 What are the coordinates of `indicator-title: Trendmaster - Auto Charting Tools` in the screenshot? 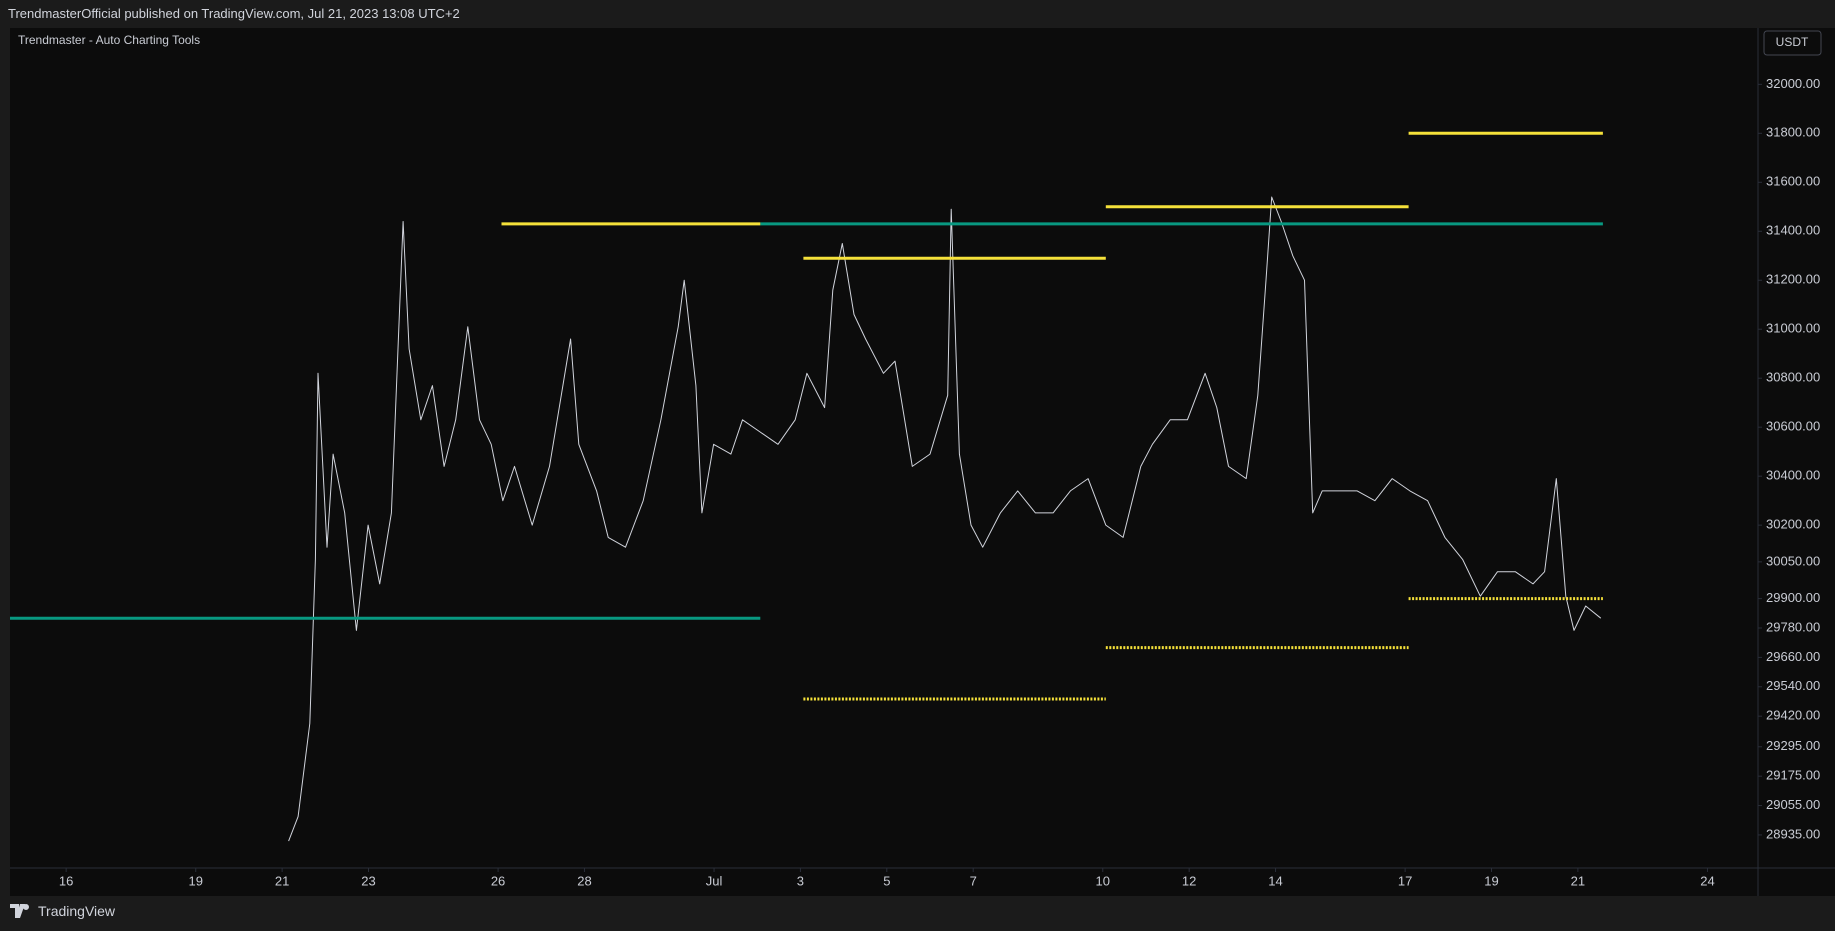 It's located at (109, 40).